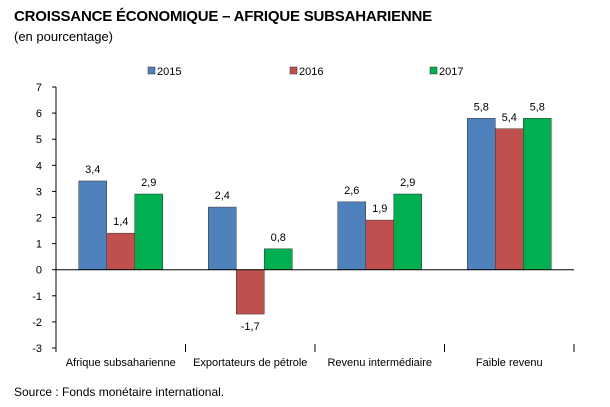 Image resolution: width=610 pixels, height=407 pixels. I want to click on data-label: 2,4, so click(222, 196).